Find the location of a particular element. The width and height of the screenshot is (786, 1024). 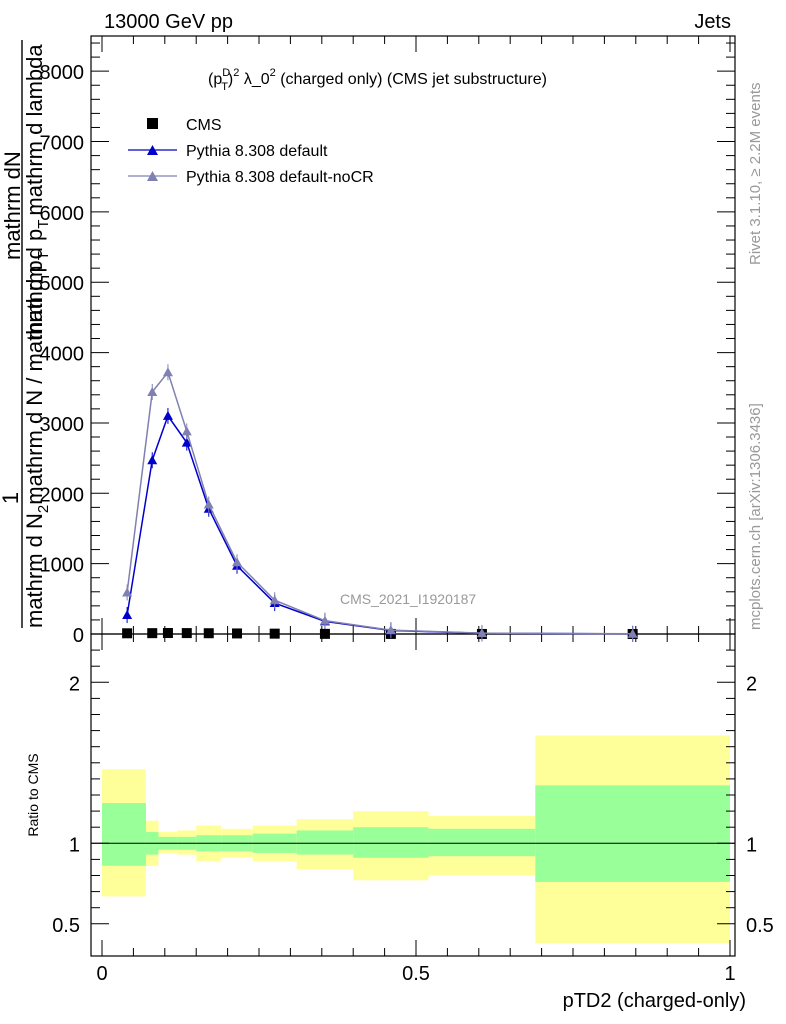

legend-label-nocr: Pythia 8.308 default-noCR is located at coordinates (280, 177).